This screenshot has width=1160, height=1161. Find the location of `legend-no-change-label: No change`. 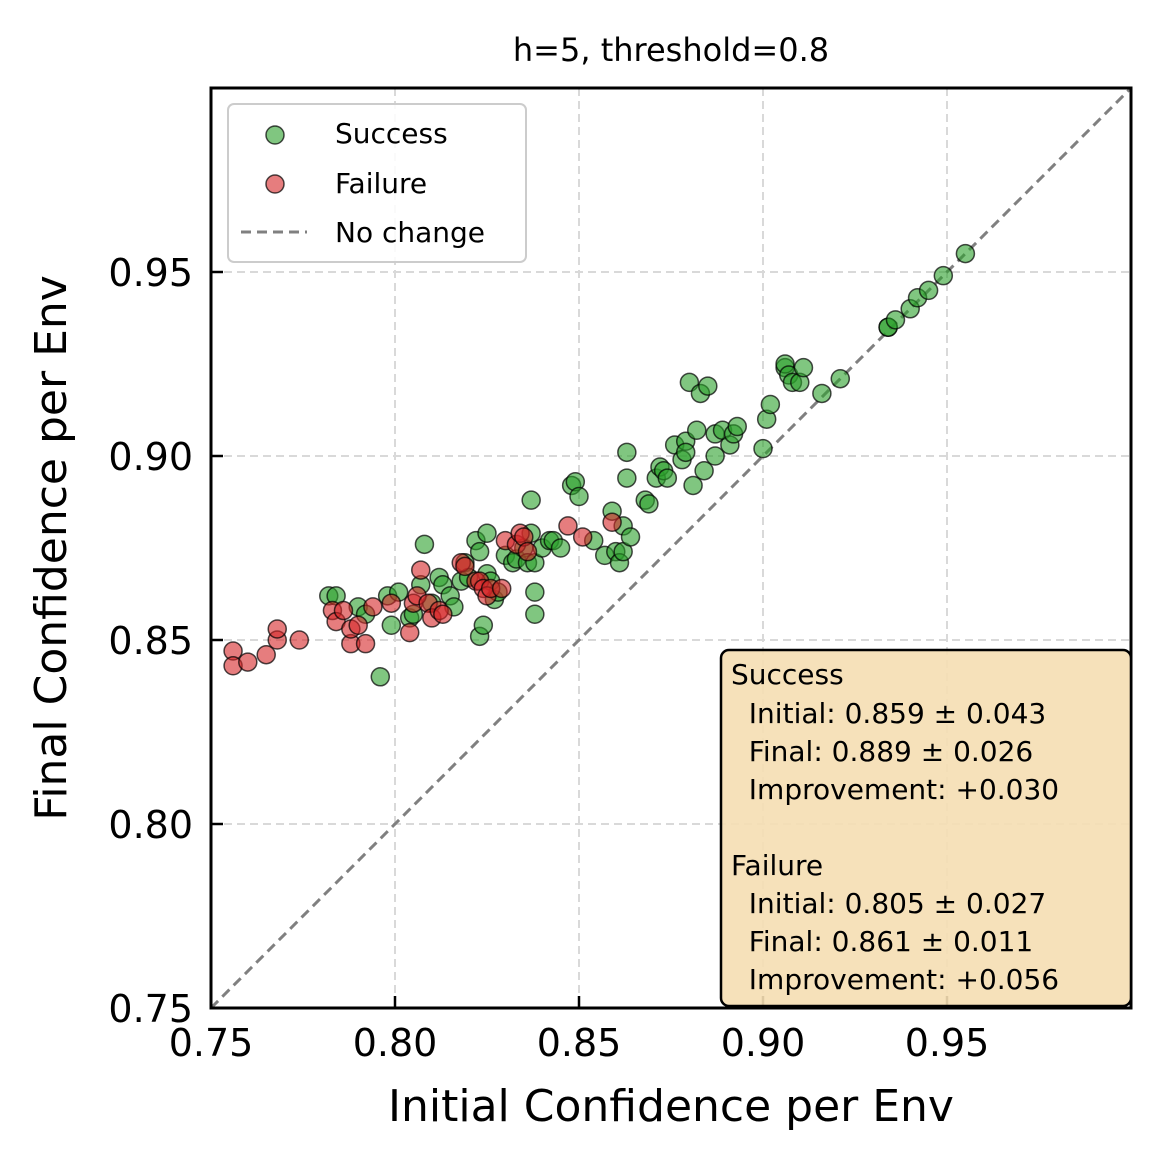

legend-no-change-label: No change is located at coordinates (410, 232).